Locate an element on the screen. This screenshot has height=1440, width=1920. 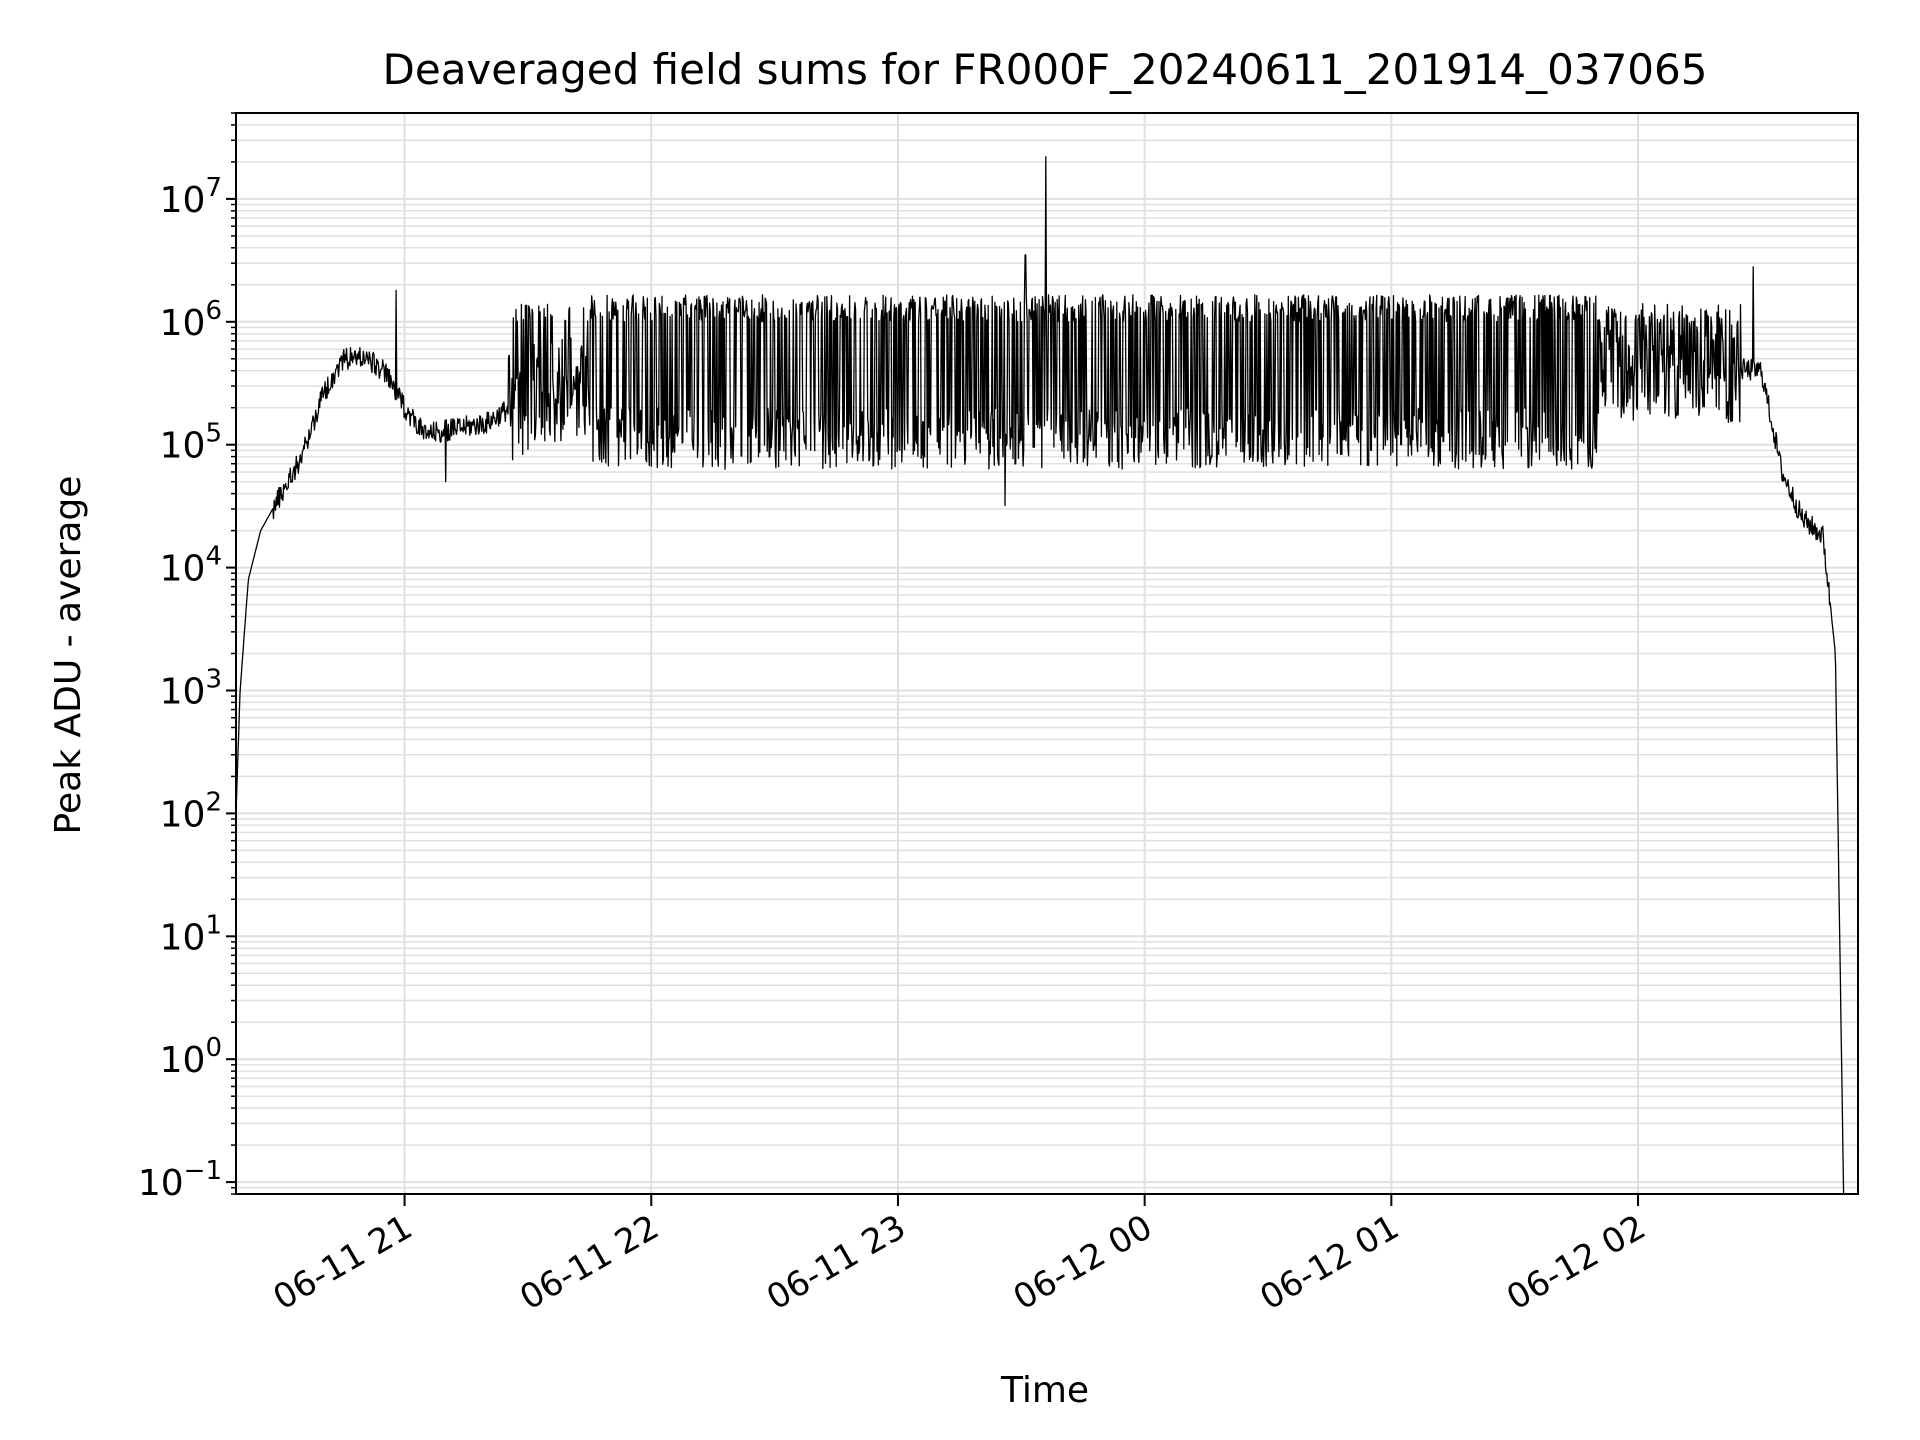
y-axis: 10⁻¹ 10⁰ 10¹ 10² 10³ 10⁴ 10⁵ 10⁶ 10⁷ is located at coordinates (187, 658).